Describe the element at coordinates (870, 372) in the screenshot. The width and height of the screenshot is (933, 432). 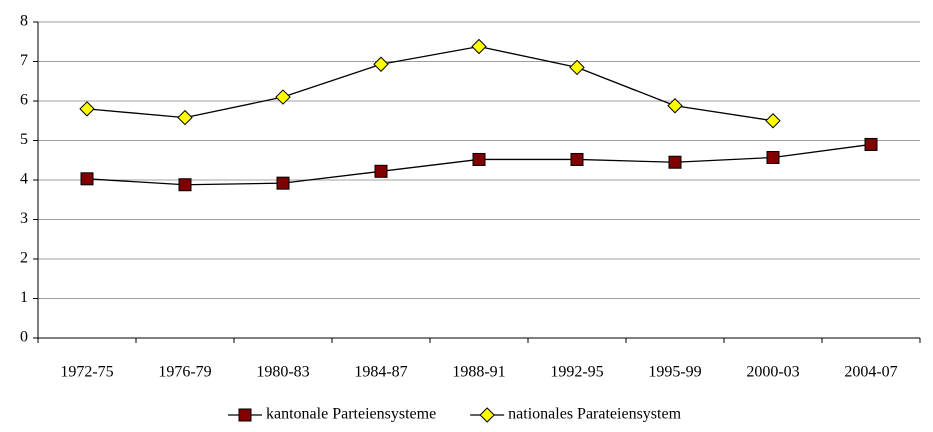
I see `x-tick-label: 2004-07` at that location.